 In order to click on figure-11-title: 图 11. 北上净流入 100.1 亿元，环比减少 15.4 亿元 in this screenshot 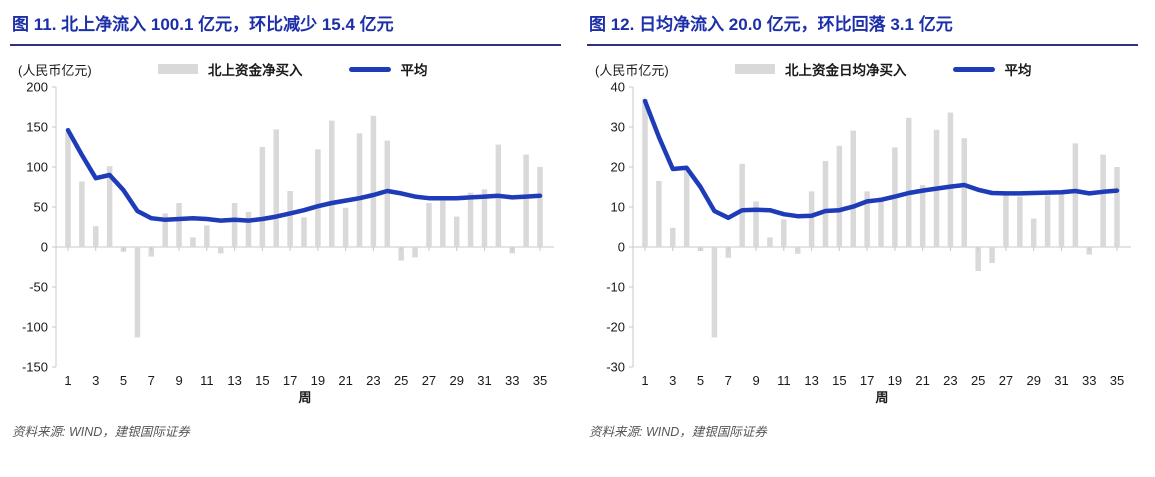, I will do `click(285, 29)`.